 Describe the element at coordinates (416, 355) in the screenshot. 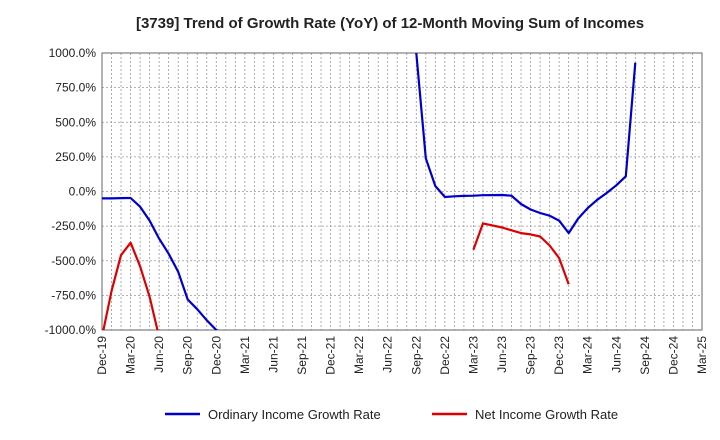

I see `x-tick-label: Sep-22` at that location.